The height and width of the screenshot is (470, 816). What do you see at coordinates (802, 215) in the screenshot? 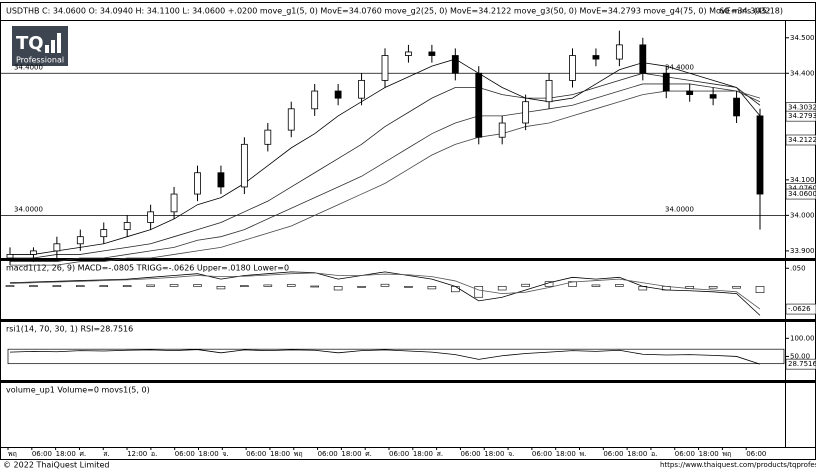
I see `y-tick-label: 34.000` at bounding box center [802, 215].